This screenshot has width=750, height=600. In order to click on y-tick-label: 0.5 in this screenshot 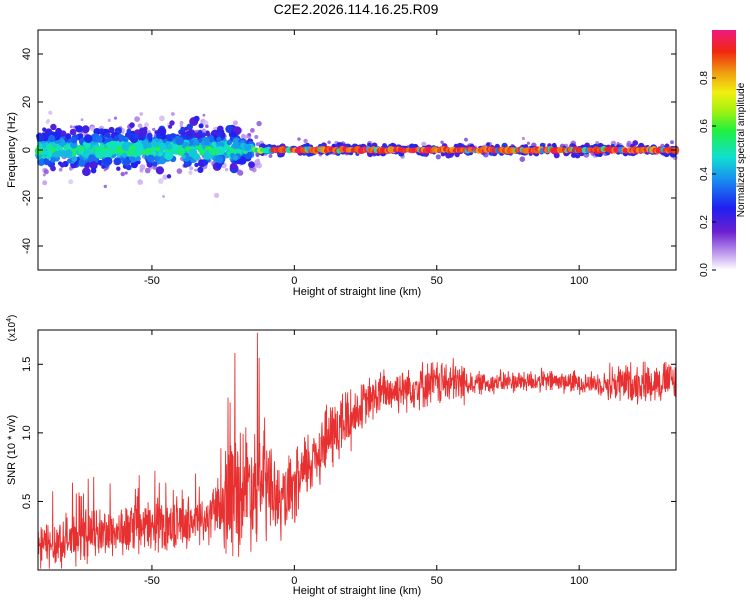, I will do `click(27, 501)`.